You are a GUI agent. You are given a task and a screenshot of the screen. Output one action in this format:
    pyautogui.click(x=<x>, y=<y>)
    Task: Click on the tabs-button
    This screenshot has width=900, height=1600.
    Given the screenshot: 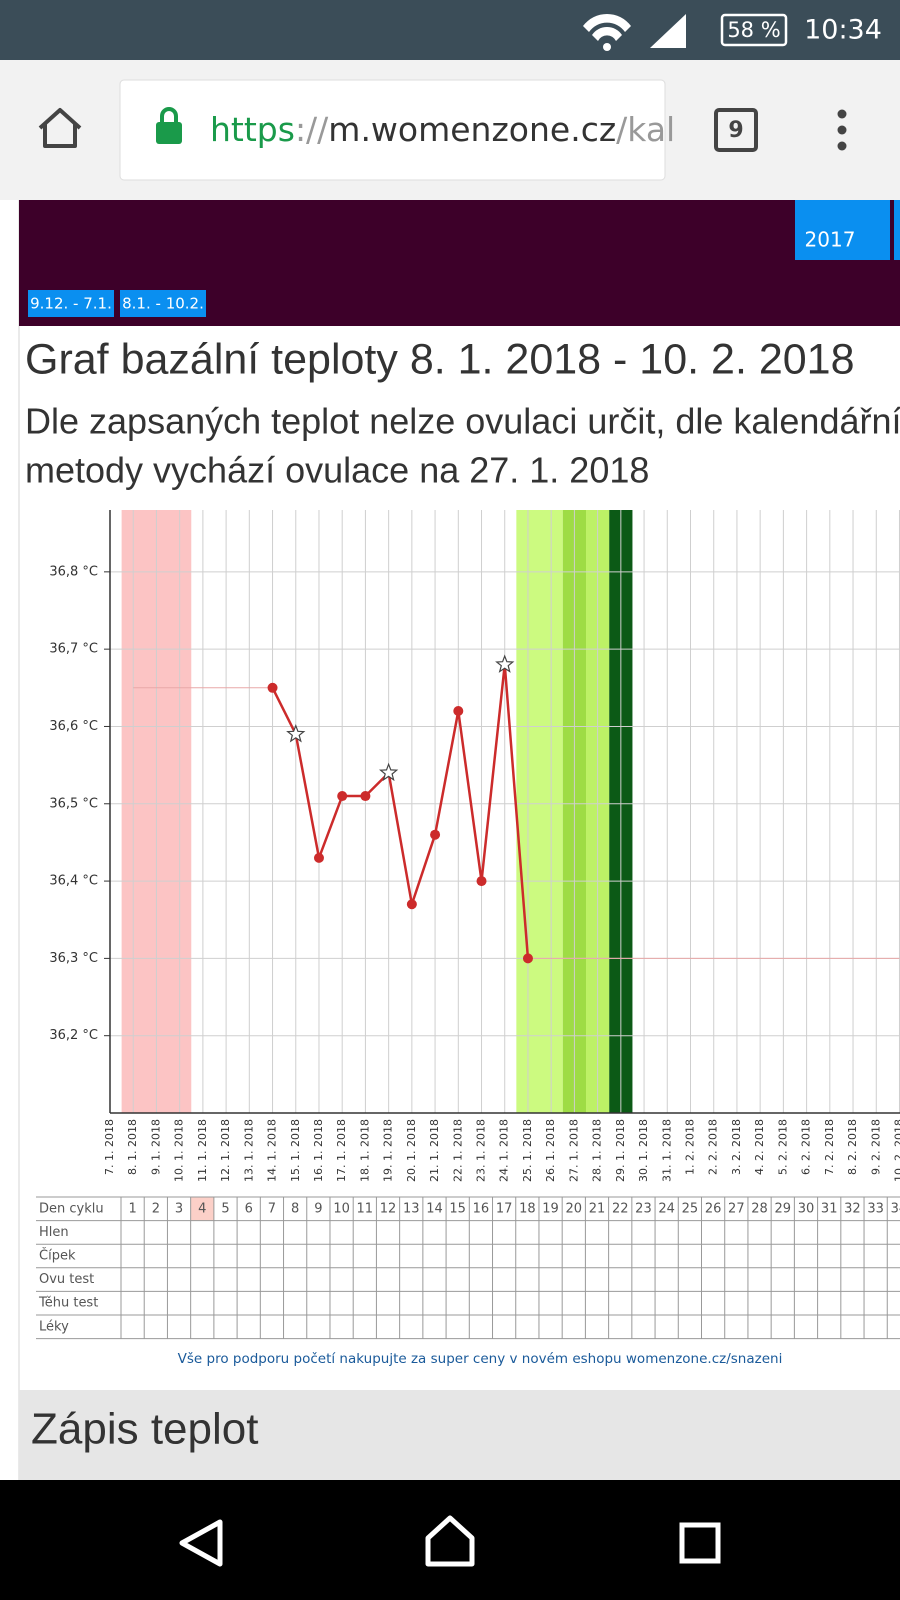 What is the action you would take?
    pyautogui.click(x=736, y=130)
    